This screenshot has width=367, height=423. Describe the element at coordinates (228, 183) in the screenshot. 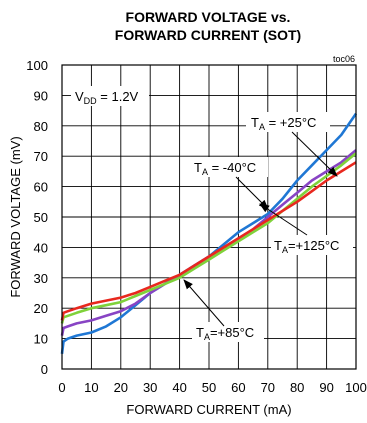

I see `annotation-ta-minus40: TA = -40°C` at that location.